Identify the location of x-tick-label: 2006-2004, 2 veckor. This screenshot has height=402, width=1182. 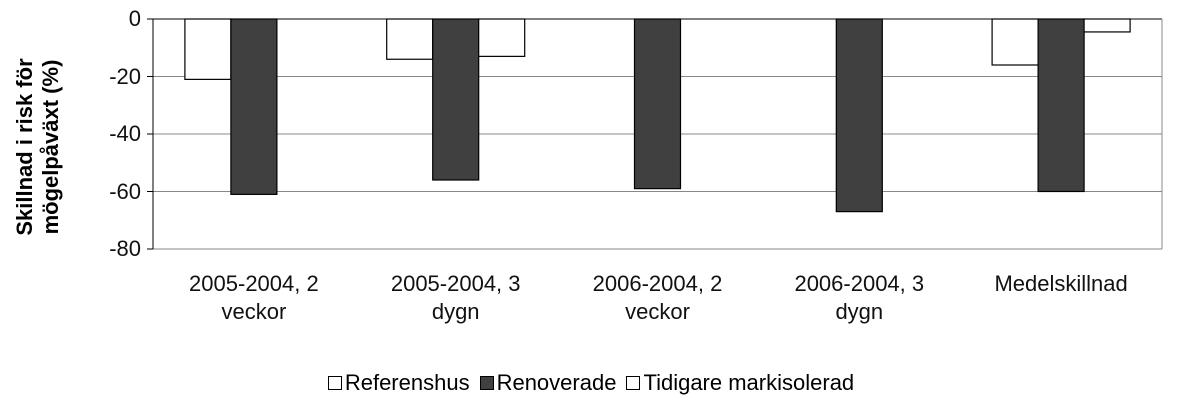
(657, 297).